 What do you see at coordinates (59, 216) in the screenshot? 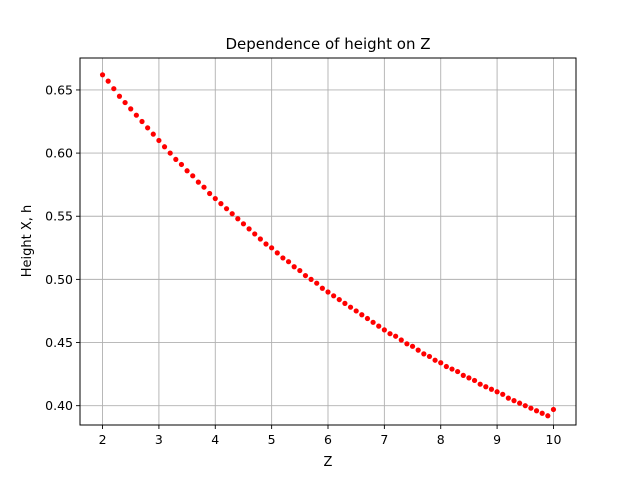
I see `y-tick-label: 0.55` at bounding box center [59, 216].